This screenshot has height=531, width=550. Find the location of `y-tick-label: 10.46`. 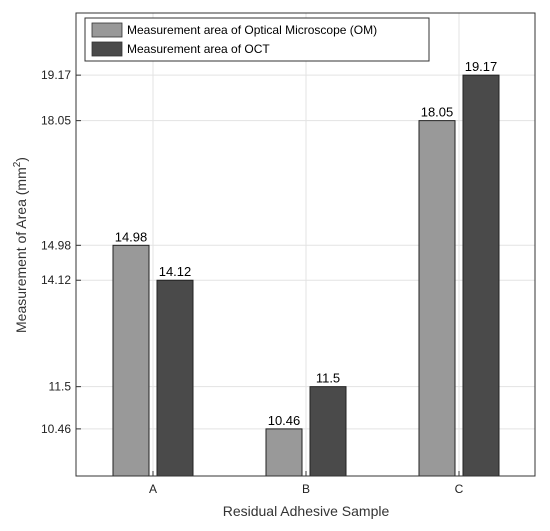

y-tick-label: 10.46 is located at coordinates (56, 429).